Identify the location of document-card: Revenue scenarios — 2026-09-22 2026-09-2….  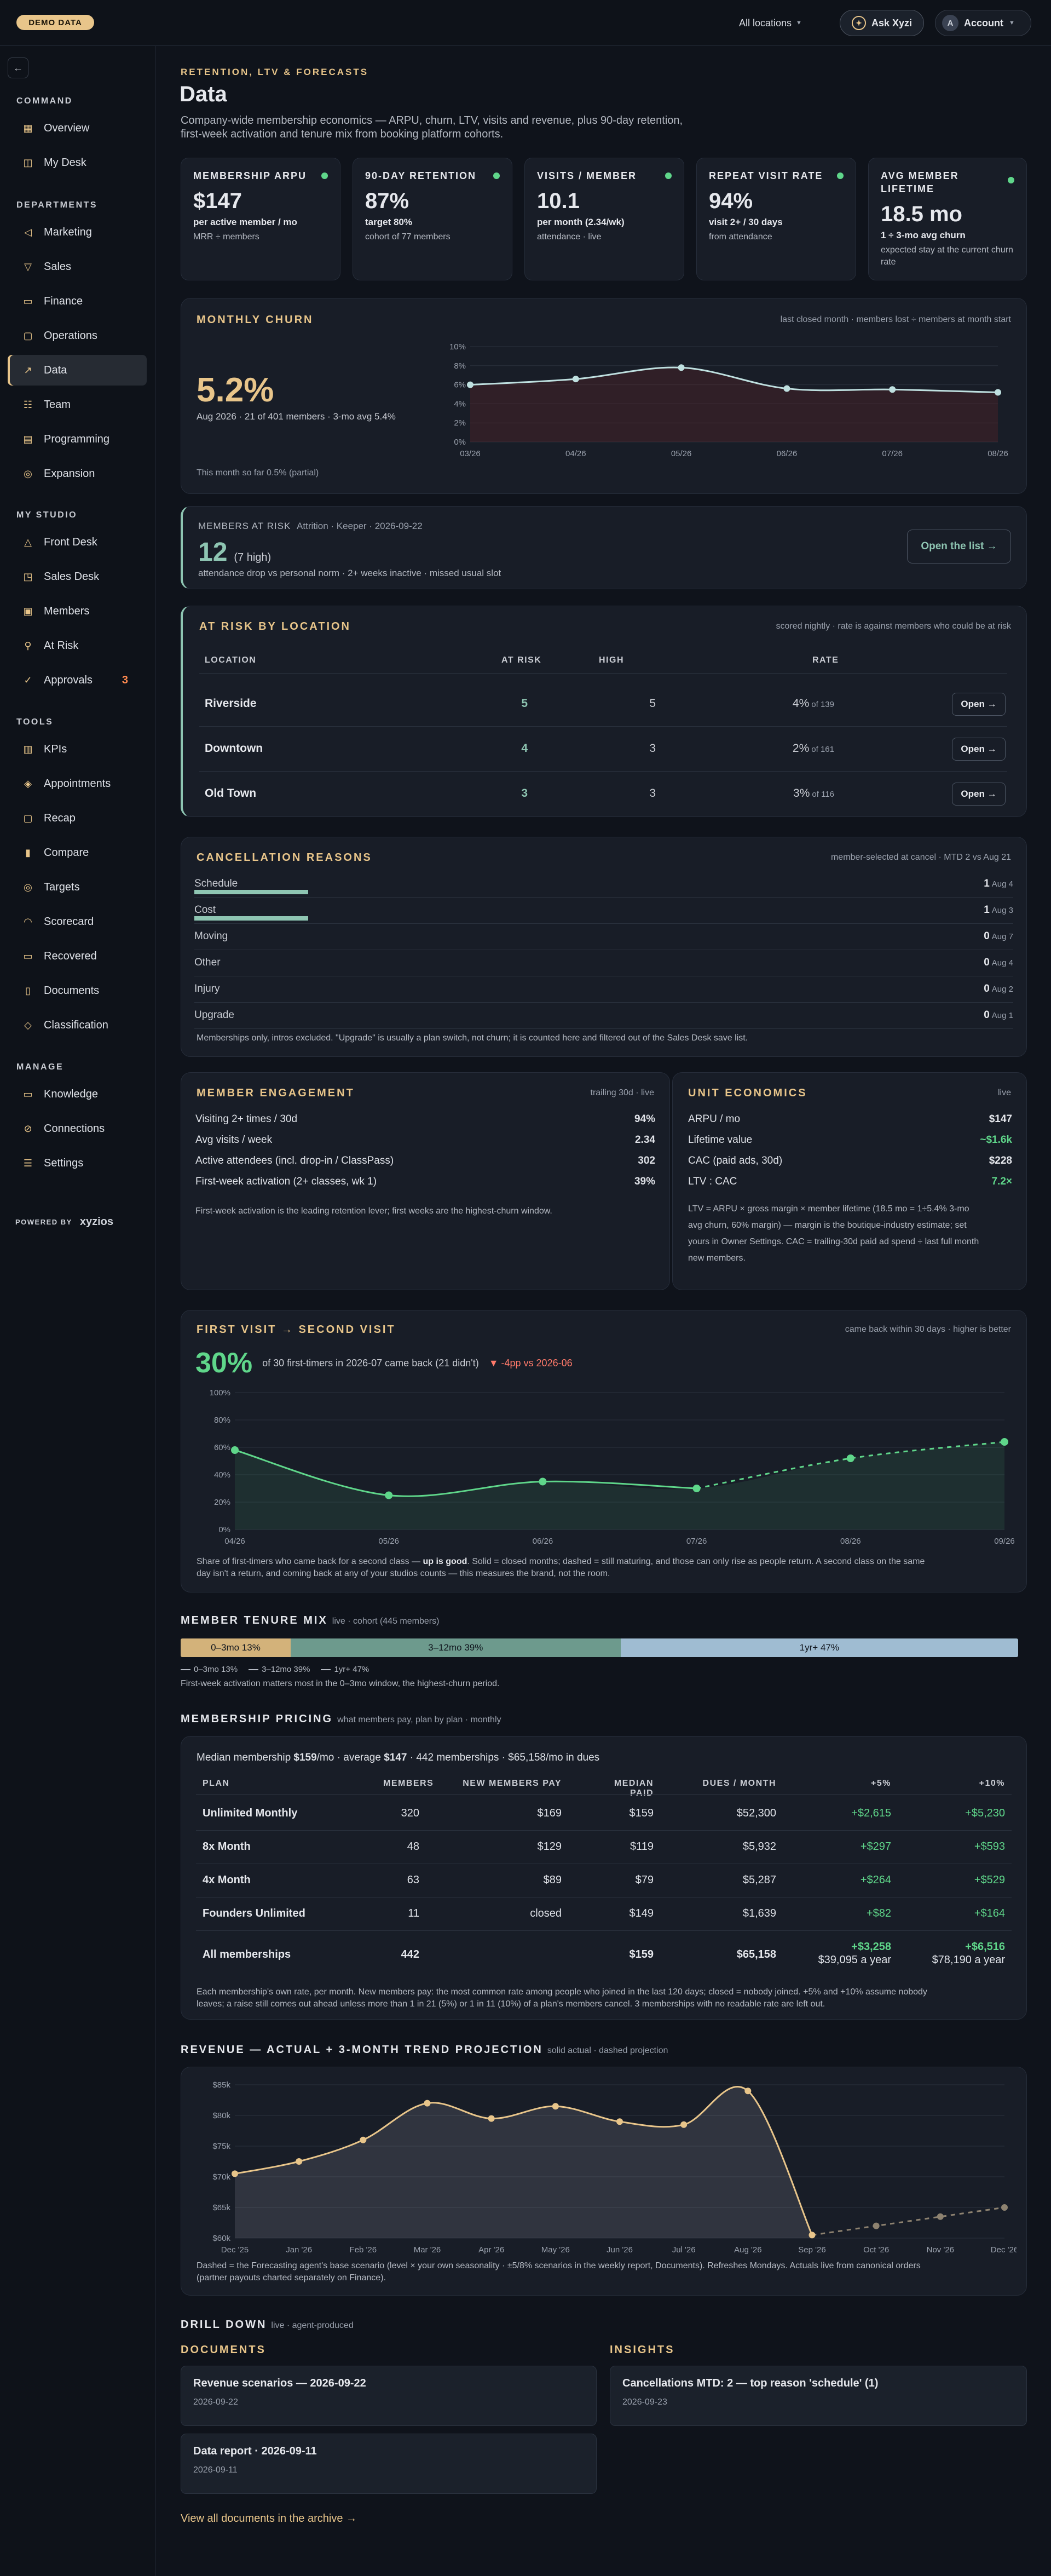
(389, 2396).